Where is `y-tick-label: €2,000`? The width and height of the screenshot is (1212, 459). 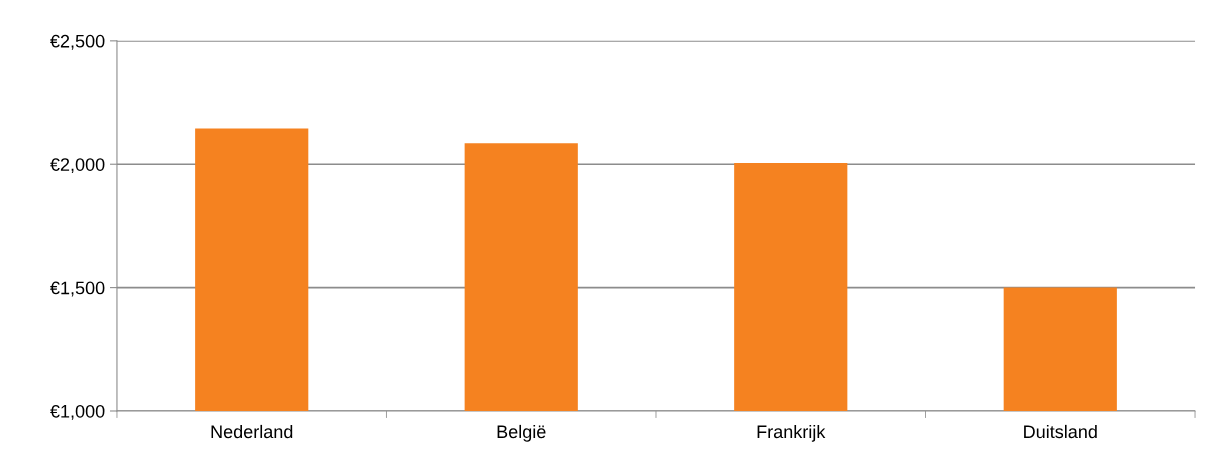
y-tick-label: €2,000 is located at coordinates (77, 166).